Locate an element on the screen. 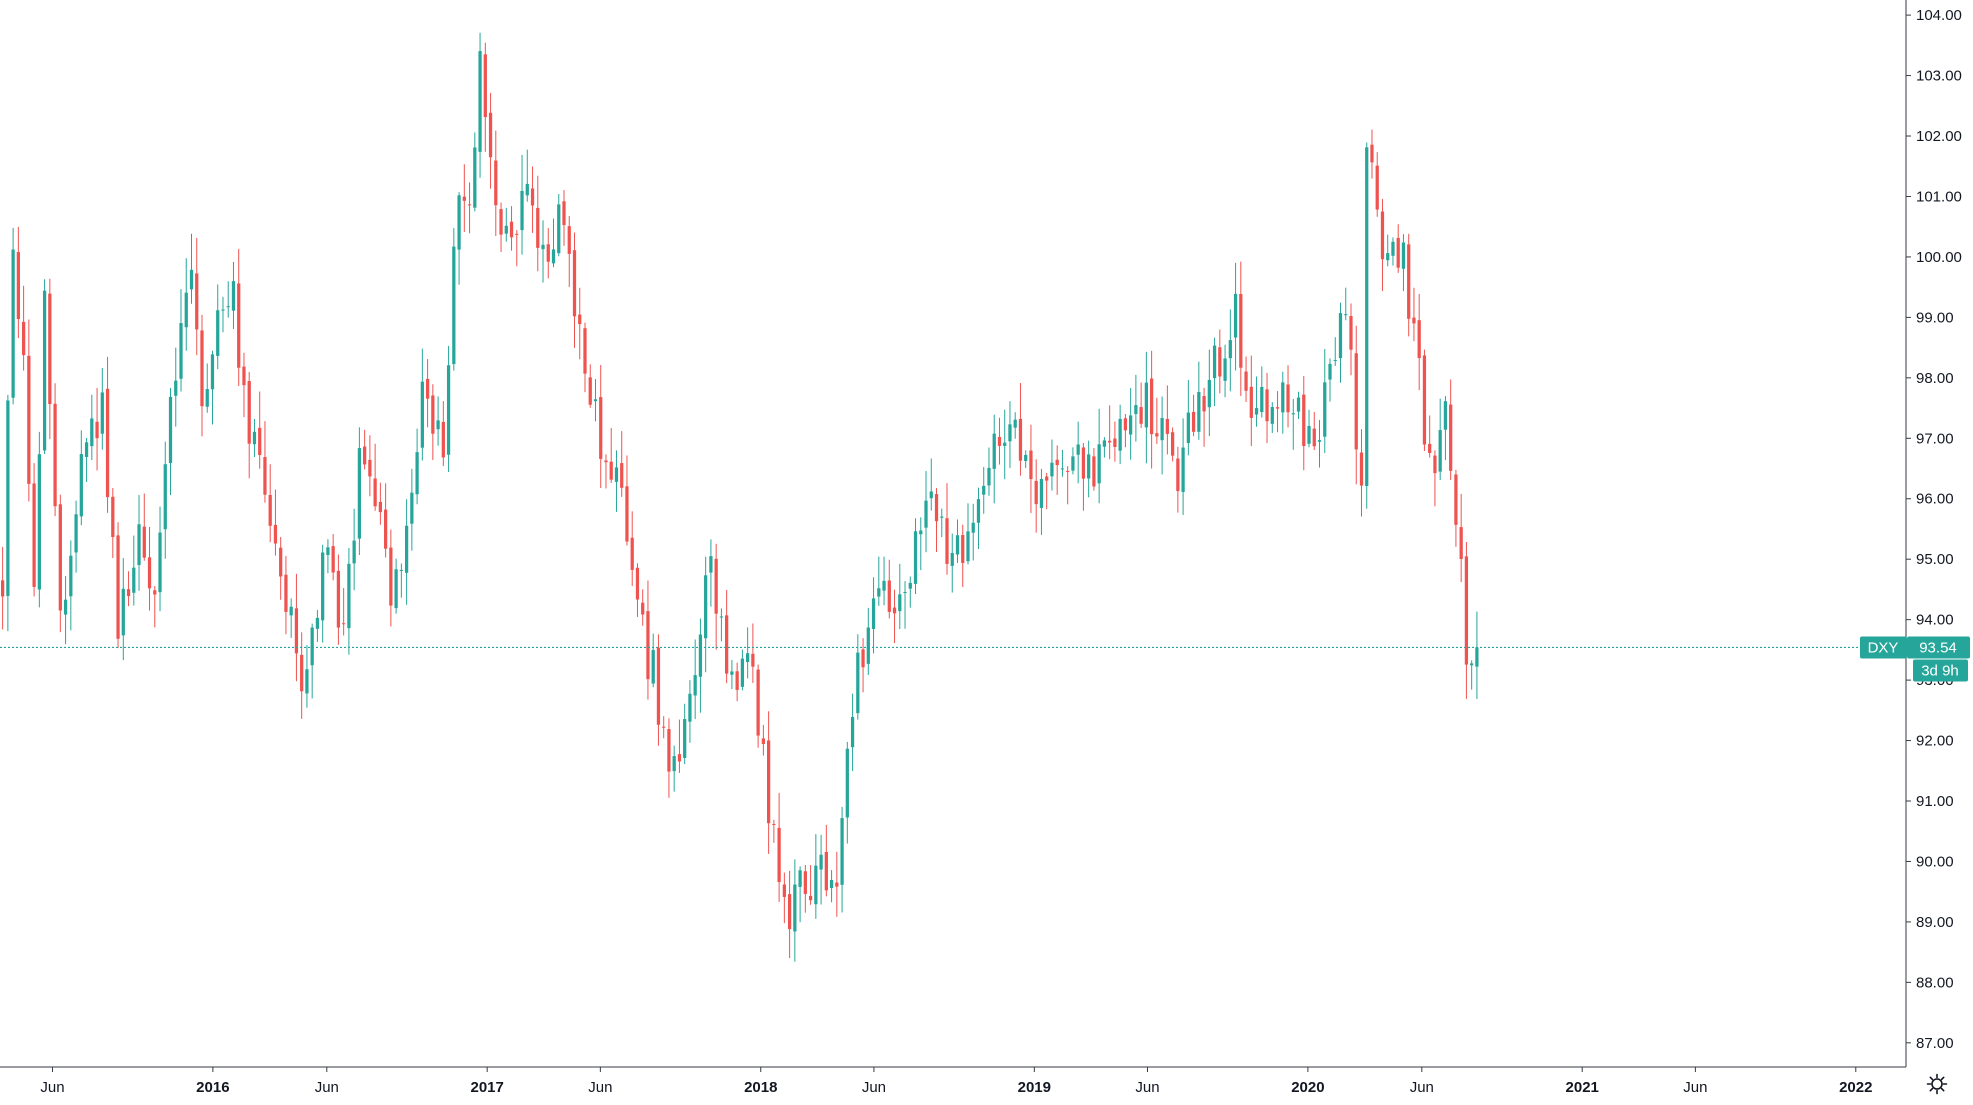 This screenshot has width=1973, height=1105. price-tick-label: 95.00 is located at coordinates (1935, 559).